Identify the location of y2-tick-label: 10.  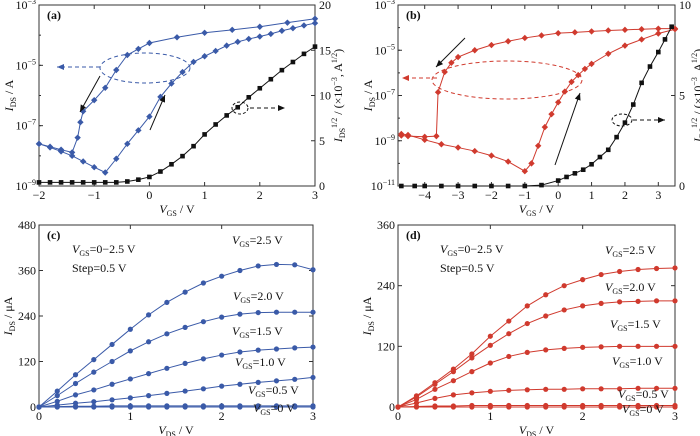
(685, 6).